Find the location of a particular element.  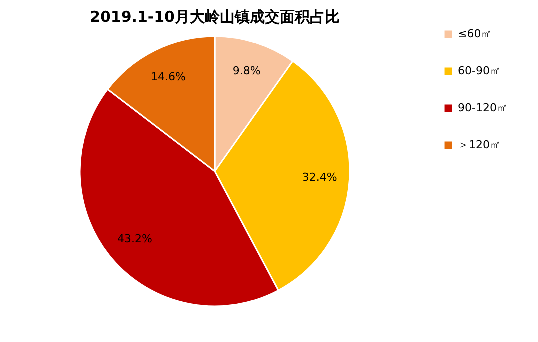

legend-label: ＞120㎡ is located at coordinates (479, 145).